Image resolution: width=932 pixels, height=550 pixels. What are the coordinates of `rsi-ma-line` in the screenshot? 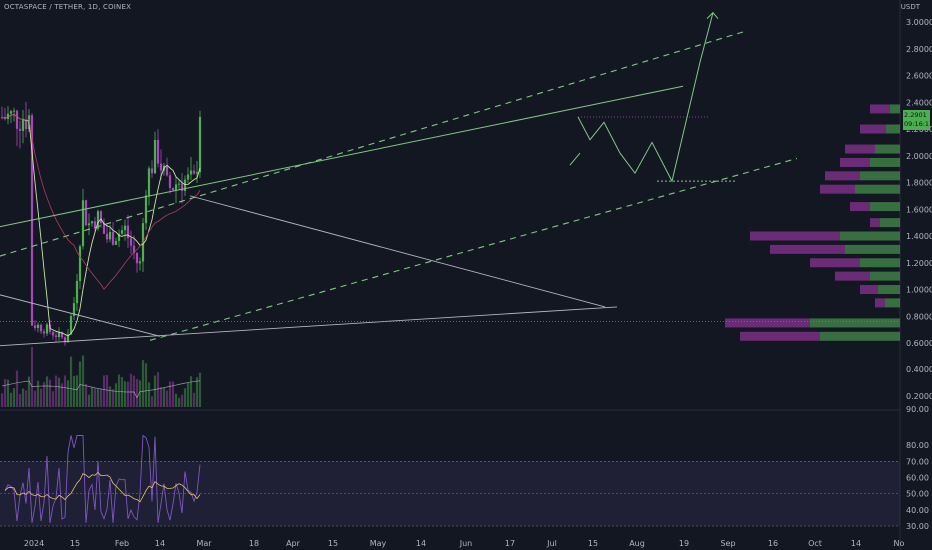 It's located at (102, 487).